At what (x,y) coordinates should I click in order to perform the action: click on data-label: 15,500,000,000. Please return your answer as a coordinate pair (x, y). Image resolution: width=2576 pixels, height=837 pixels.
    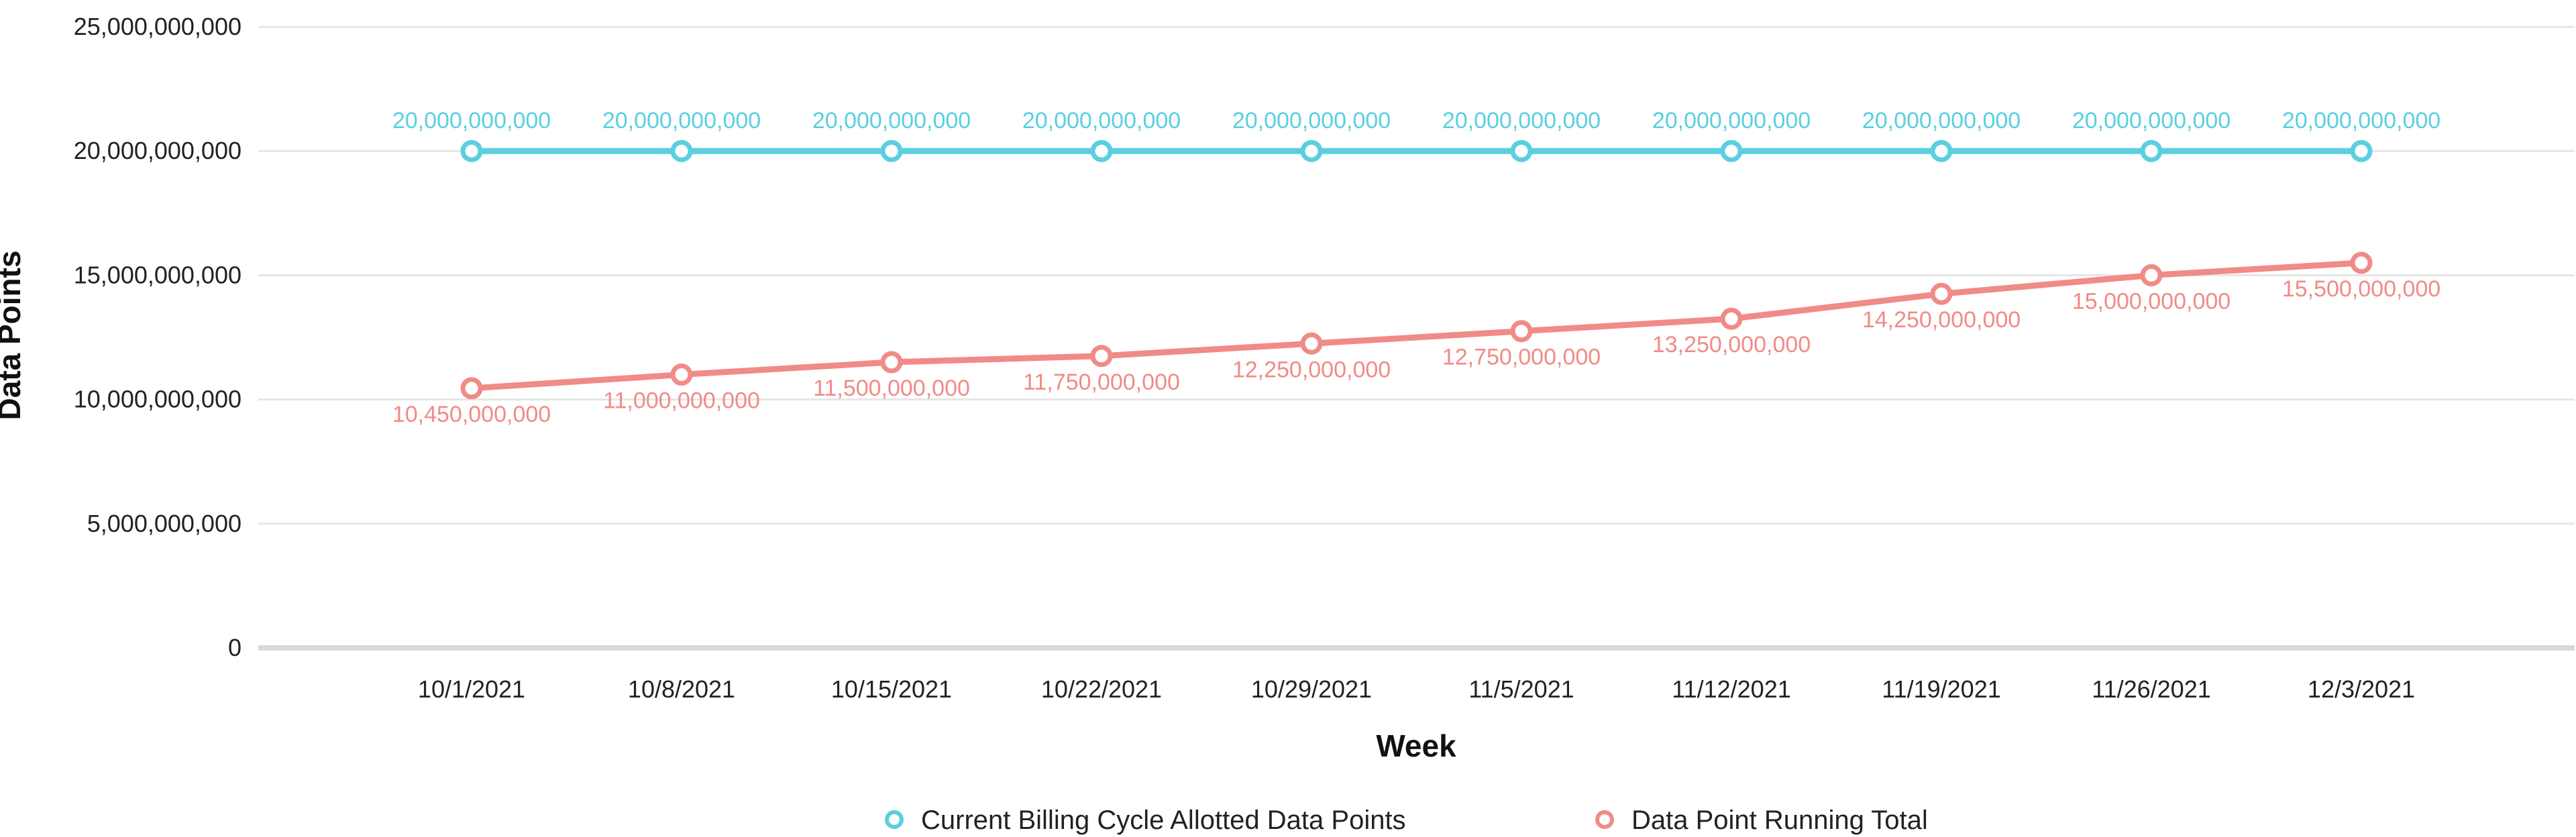
    Looking at the image, I should click on (2361, 289).